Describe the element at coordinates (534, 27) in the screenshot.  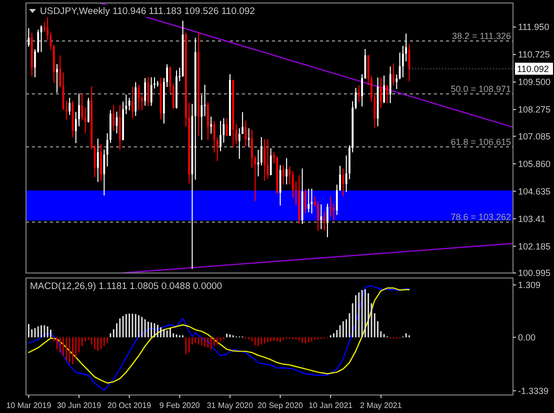
I see `y-tick-label: 111.950` at that location.